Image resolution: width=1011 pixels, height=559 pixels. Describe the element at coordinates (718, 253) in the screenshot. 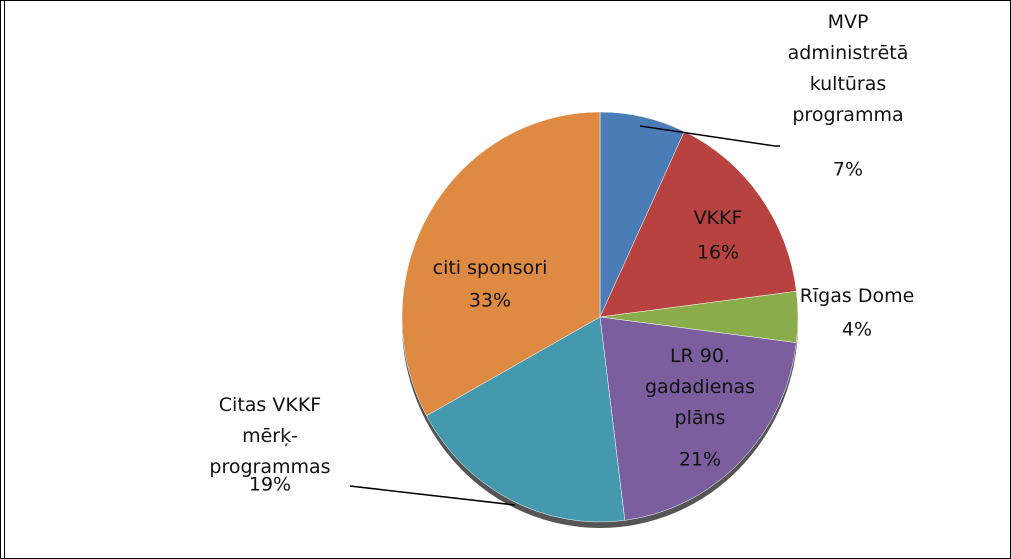

I see `slice-value: 16%` at that location.